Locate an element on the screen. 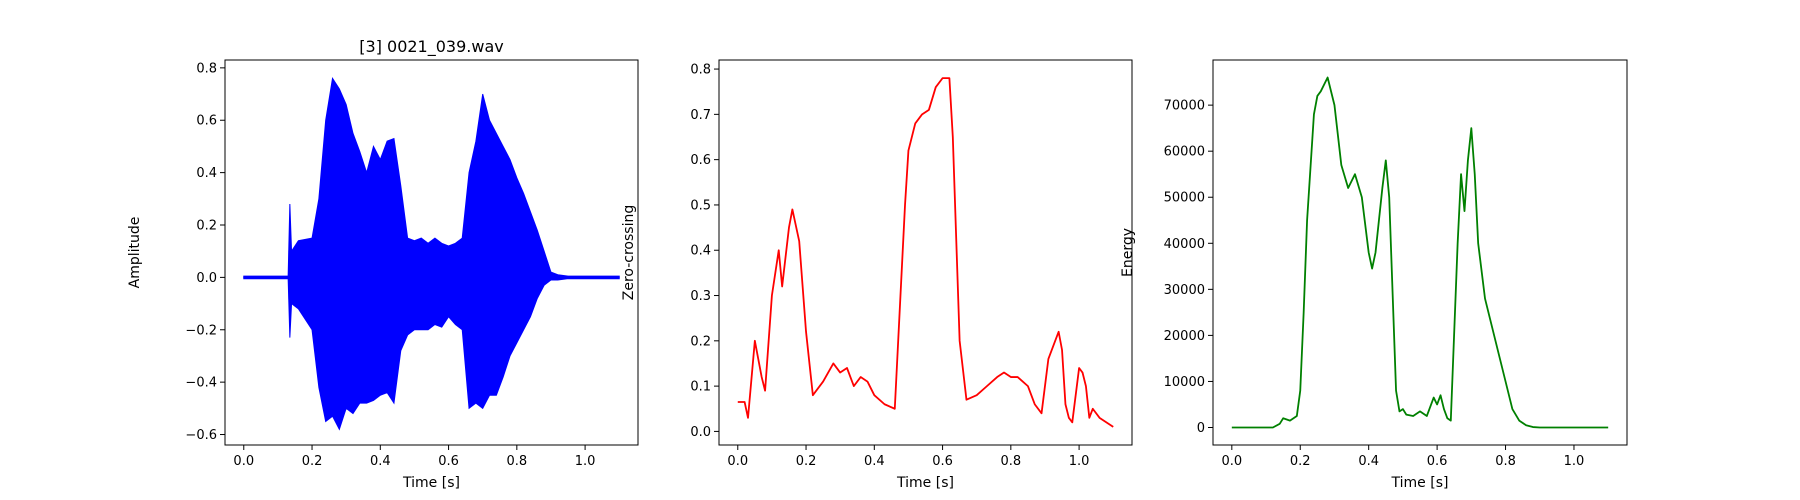 The image size is (1800, 500). y-tick-label: 40000 is located at coordinates (1184, 244).